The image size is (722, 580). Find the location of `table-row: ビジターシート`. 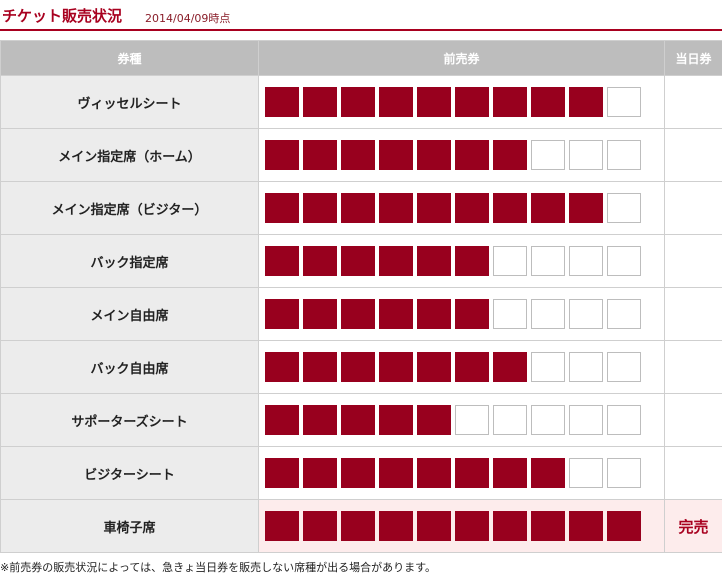

table-row: ビジターシート is located at coordinates (361, 473).